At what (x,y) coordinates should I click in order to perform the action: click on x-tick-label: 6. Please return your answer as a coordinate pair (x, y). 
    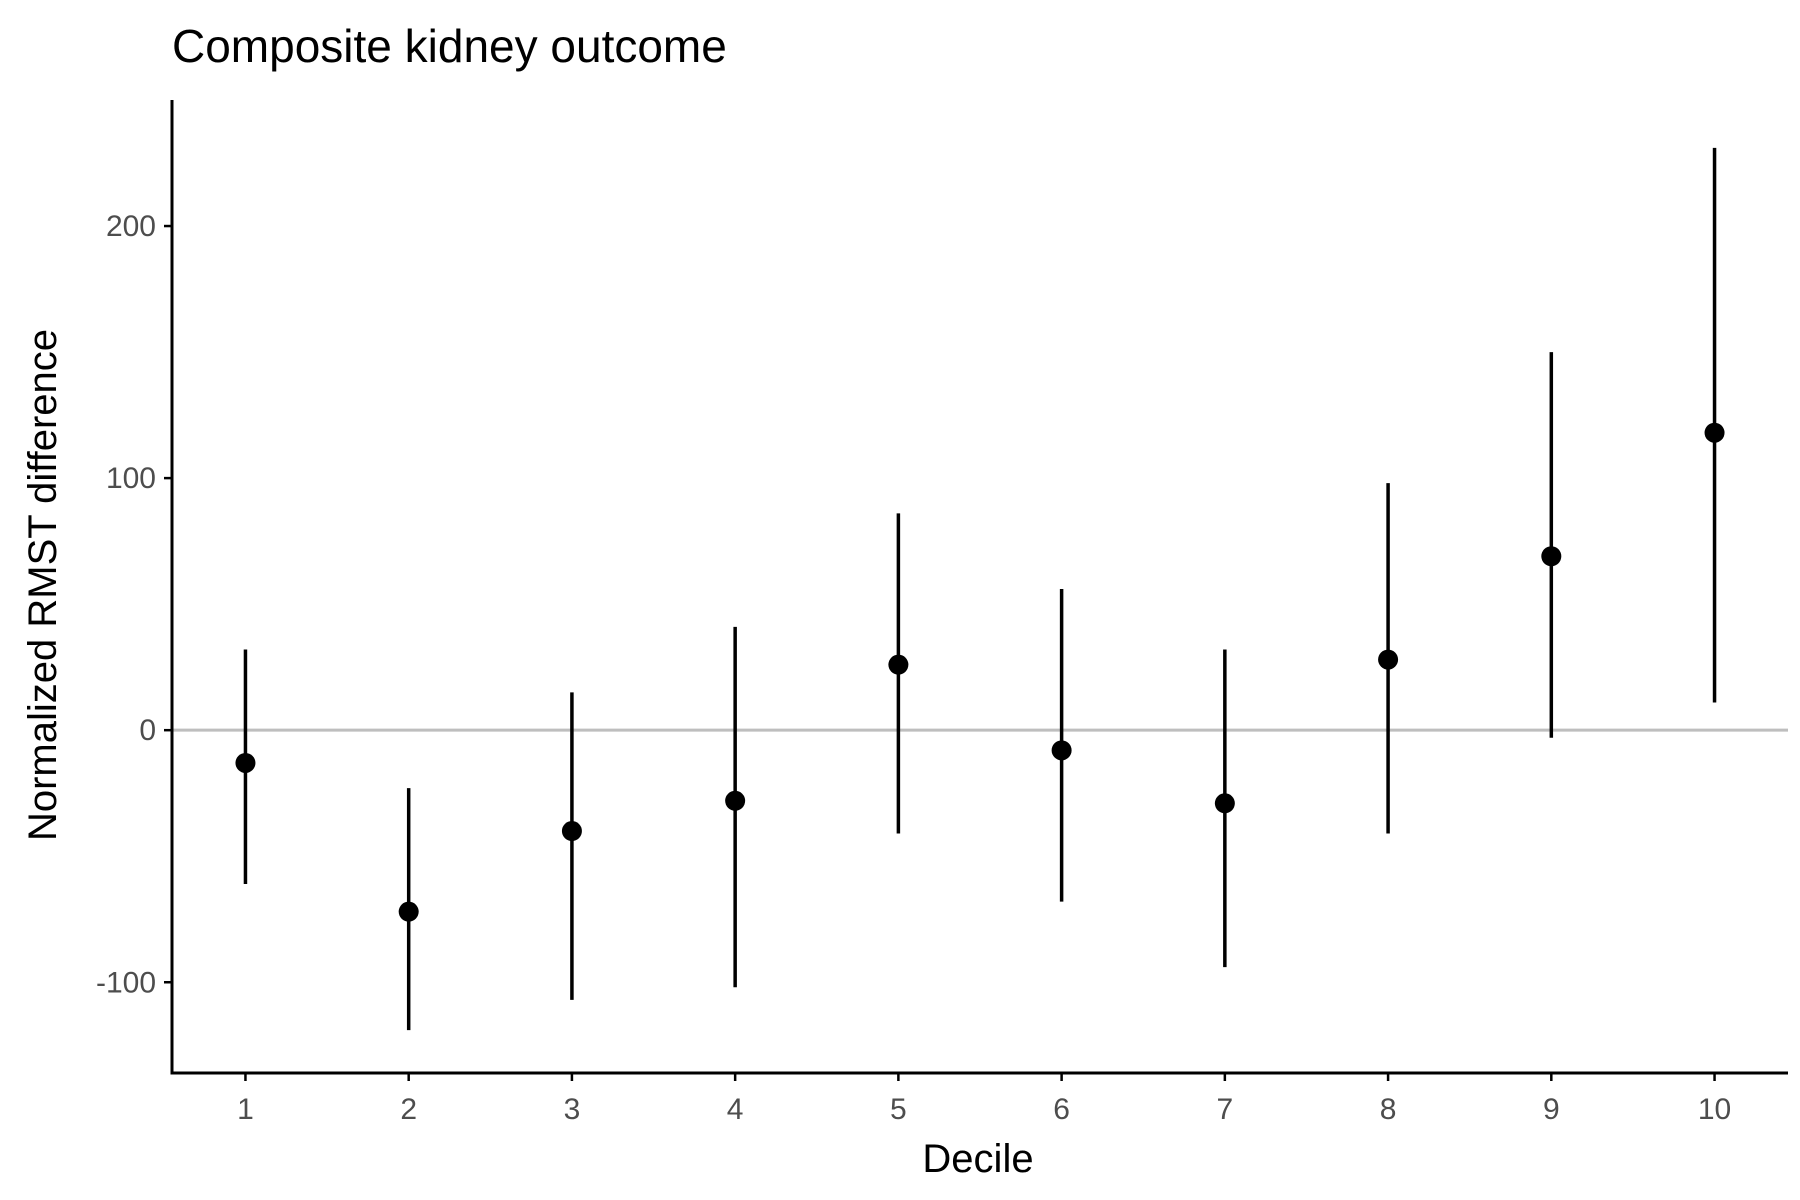
    Looking at the image, I should click on (1061, 1109).